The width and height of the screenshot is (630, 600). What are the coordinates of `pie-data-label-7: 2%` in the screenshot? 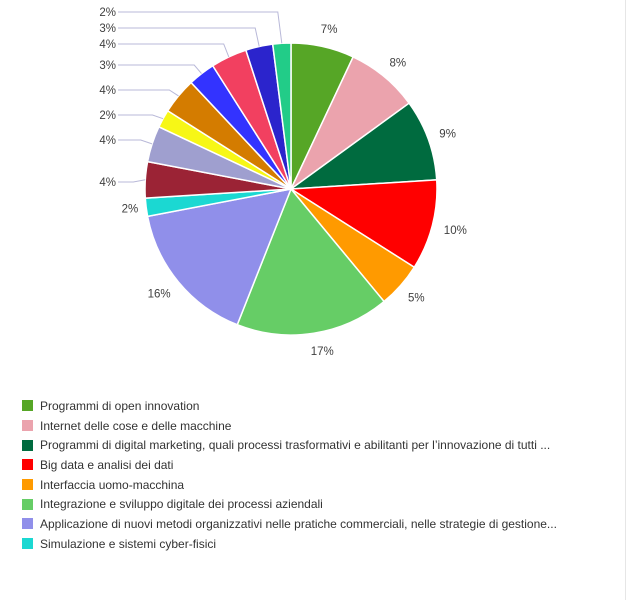 It's located at (130, 209).